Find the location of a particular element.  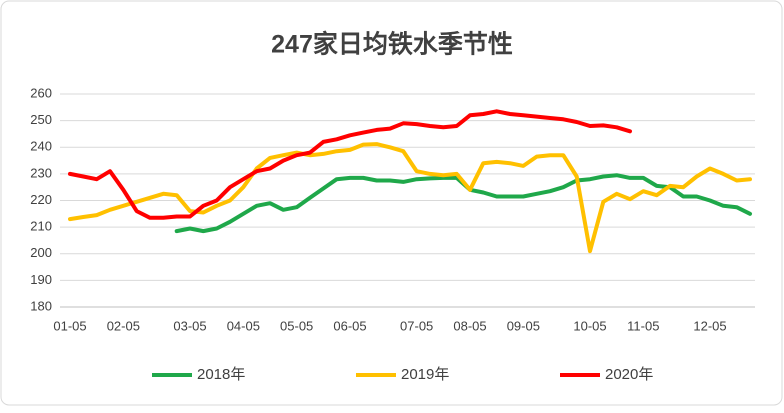

y-tick-label: 240 is located at coordinates (41, 146).